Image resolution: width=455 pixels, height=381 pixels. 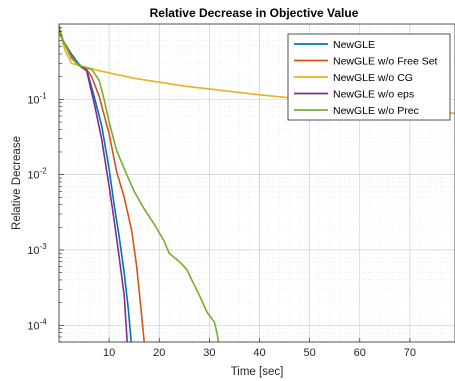 What do you see at coordinates (37, 249) in the screenshot?
I see `y-tick-label: 10⁻³` at bounding box center [37, 249].